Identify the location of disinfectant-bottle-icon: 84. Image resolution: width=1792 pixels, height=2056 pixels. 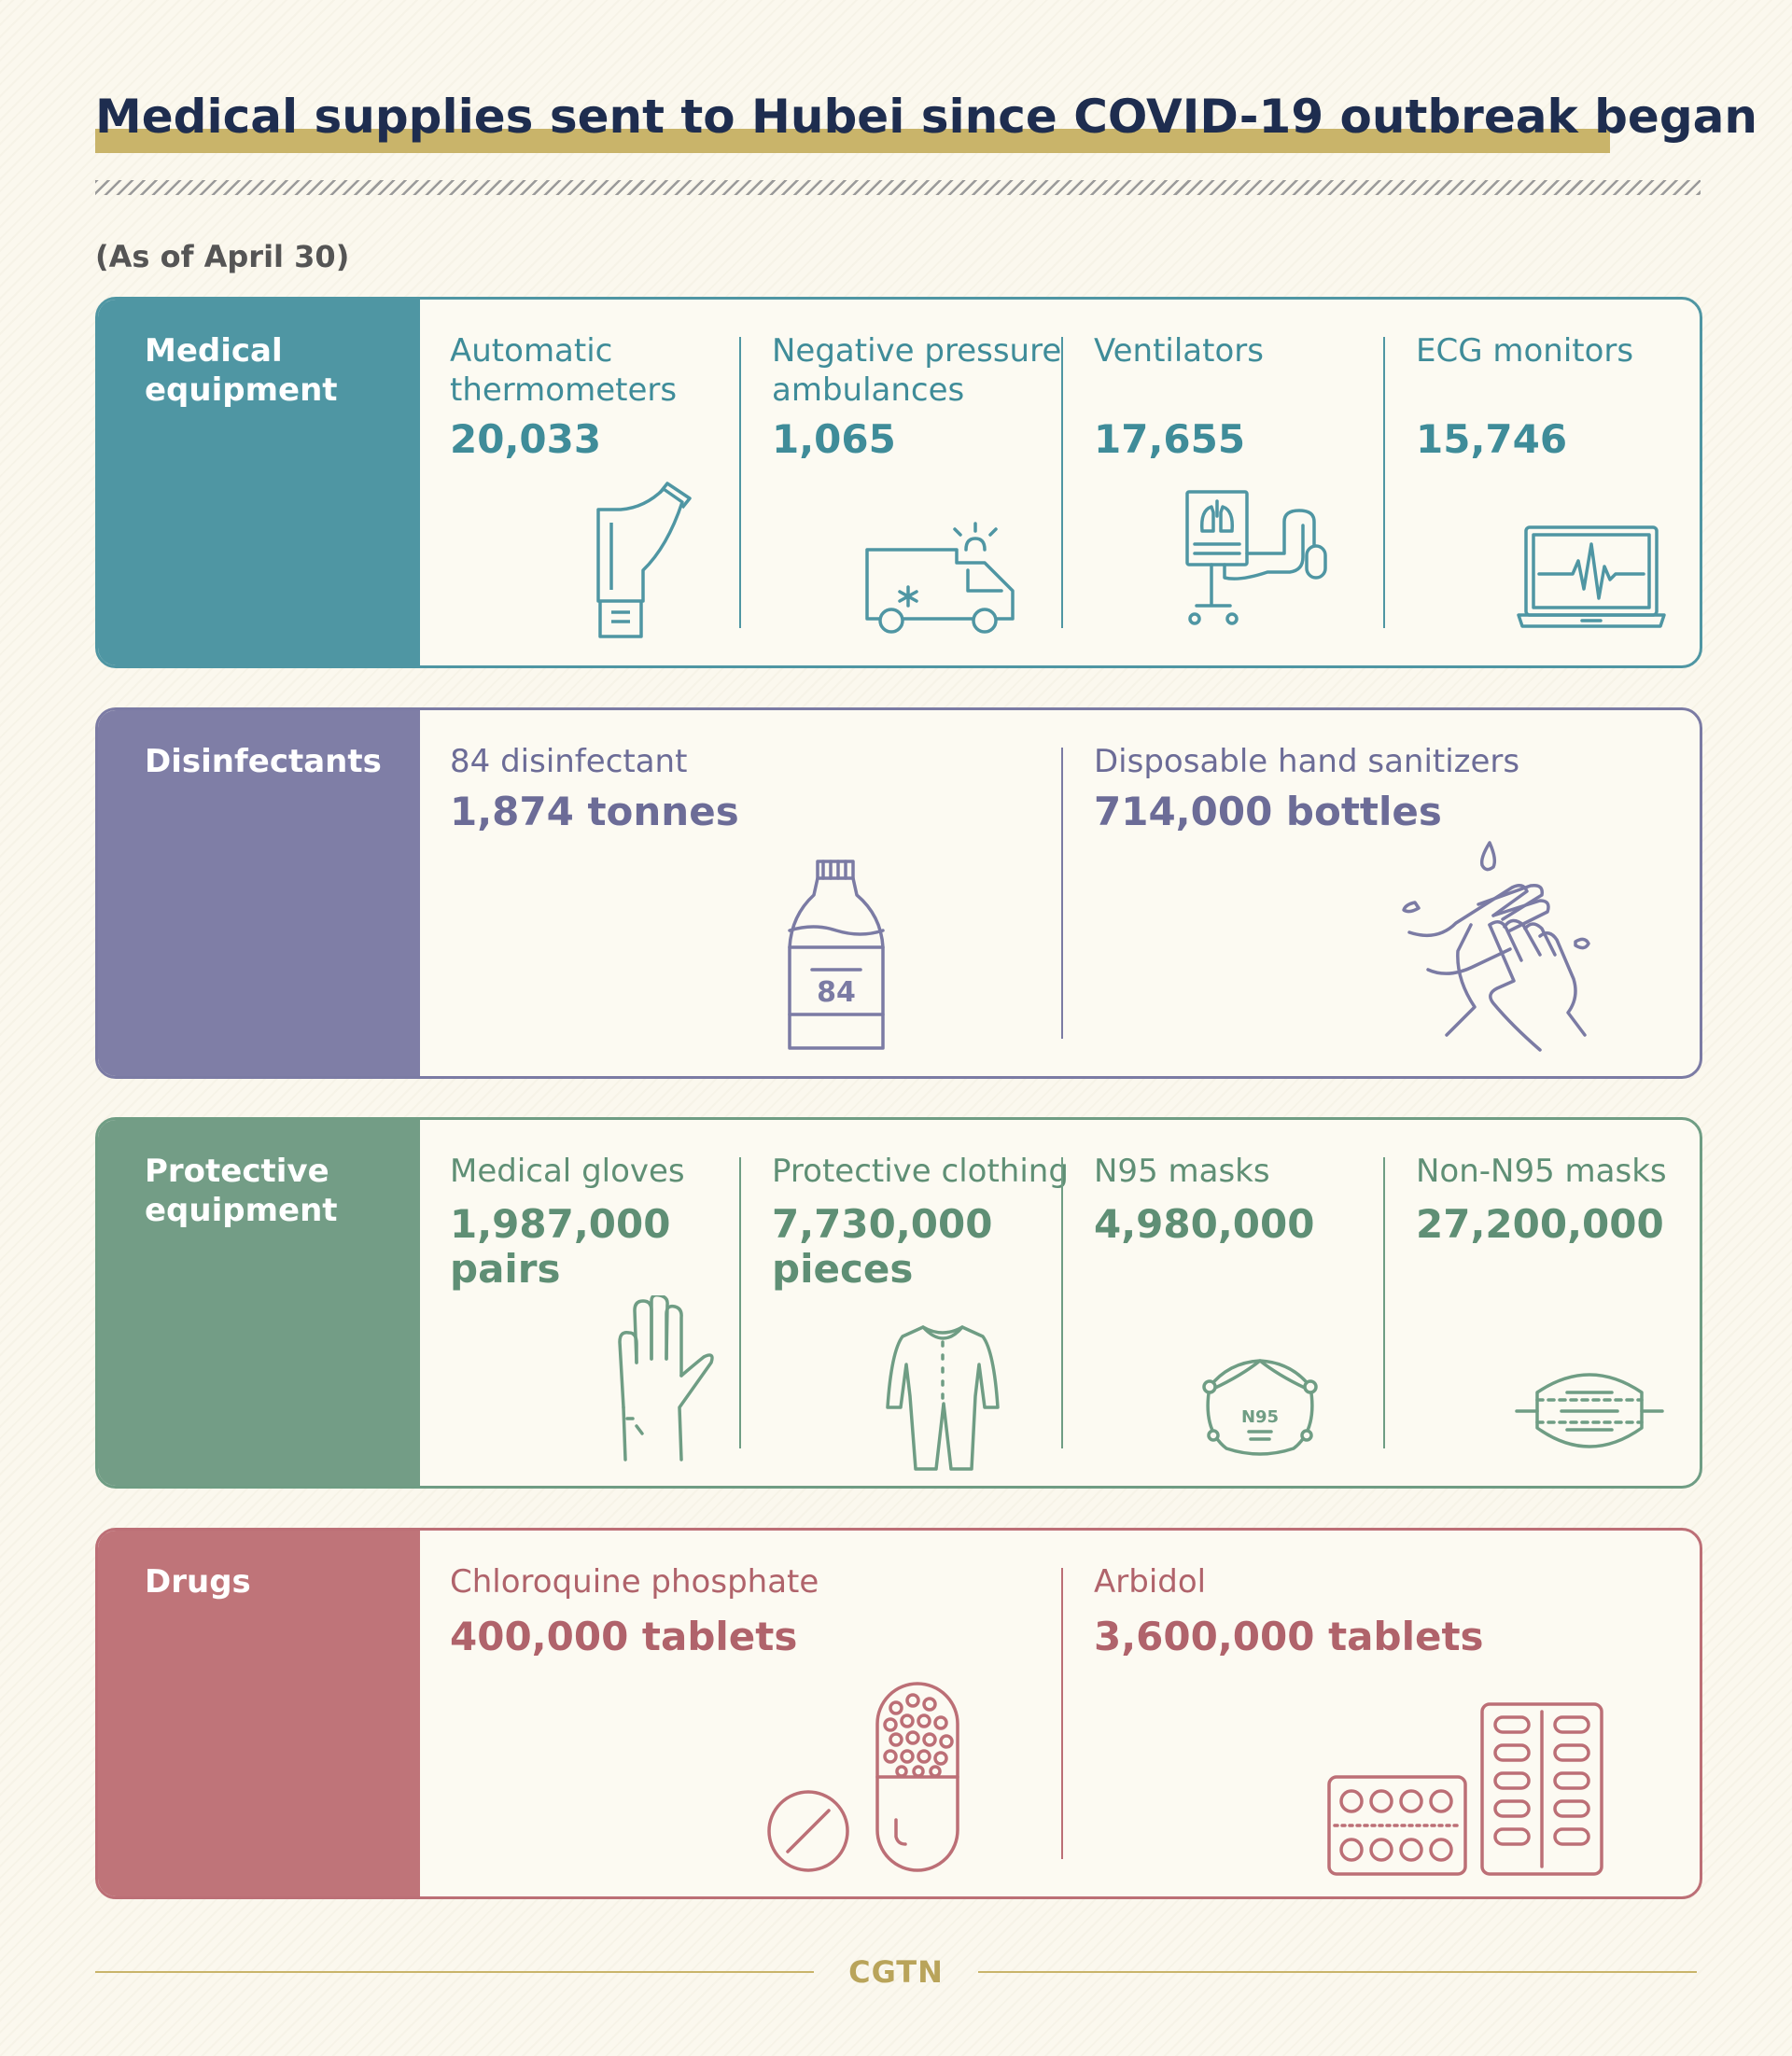
(837, 956).